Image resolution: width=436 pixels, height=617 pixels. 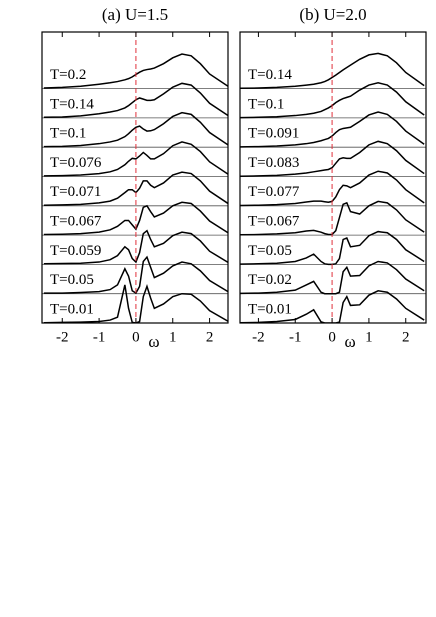 What do you see at coordinates (273, 163) in the screenshot?
I see `series-label: T=0.083` at bounding box center [273, 163].